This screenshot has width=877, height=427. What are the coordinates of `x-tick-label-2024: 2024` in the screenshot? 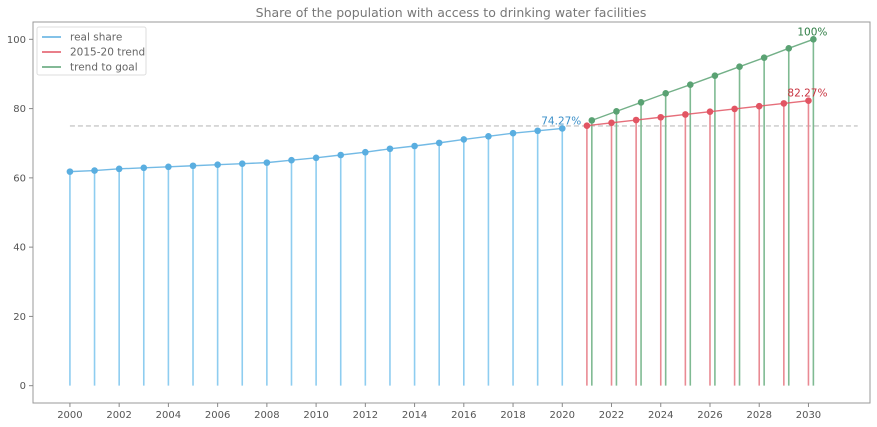 It's located at (660, 415).